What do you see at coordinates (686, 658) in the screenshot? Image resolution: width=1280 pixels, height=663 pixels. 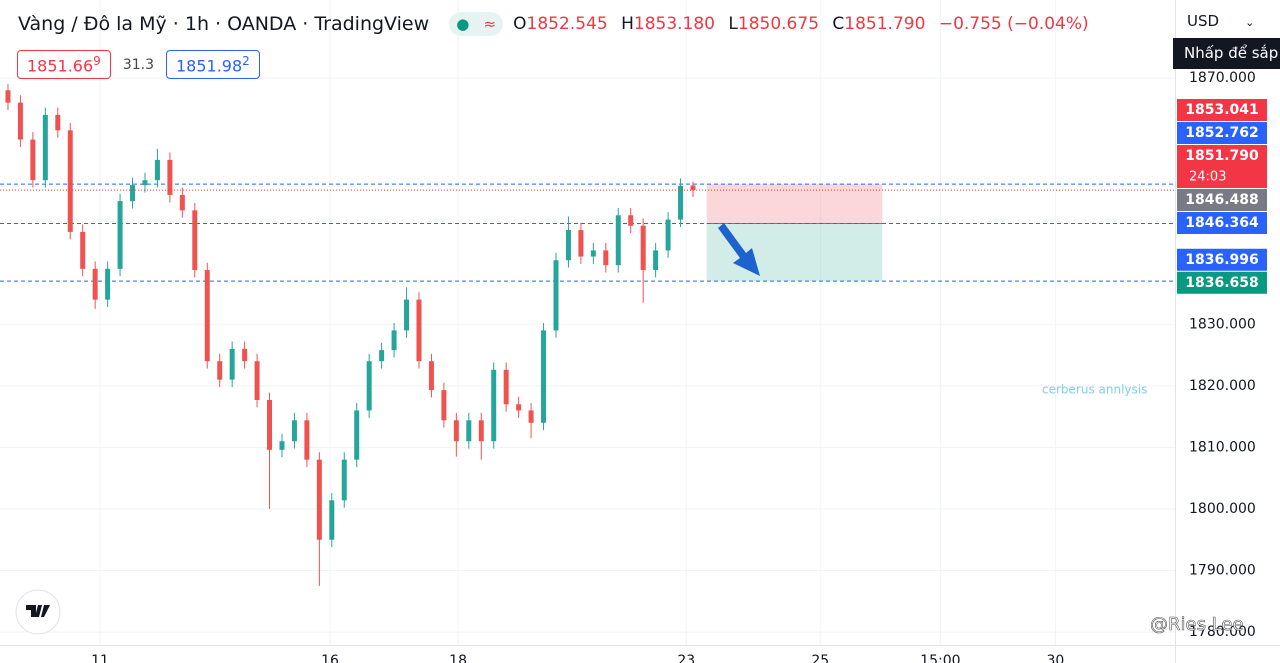 I see `x-tick-label: 23` at bounding box center [686, 658].